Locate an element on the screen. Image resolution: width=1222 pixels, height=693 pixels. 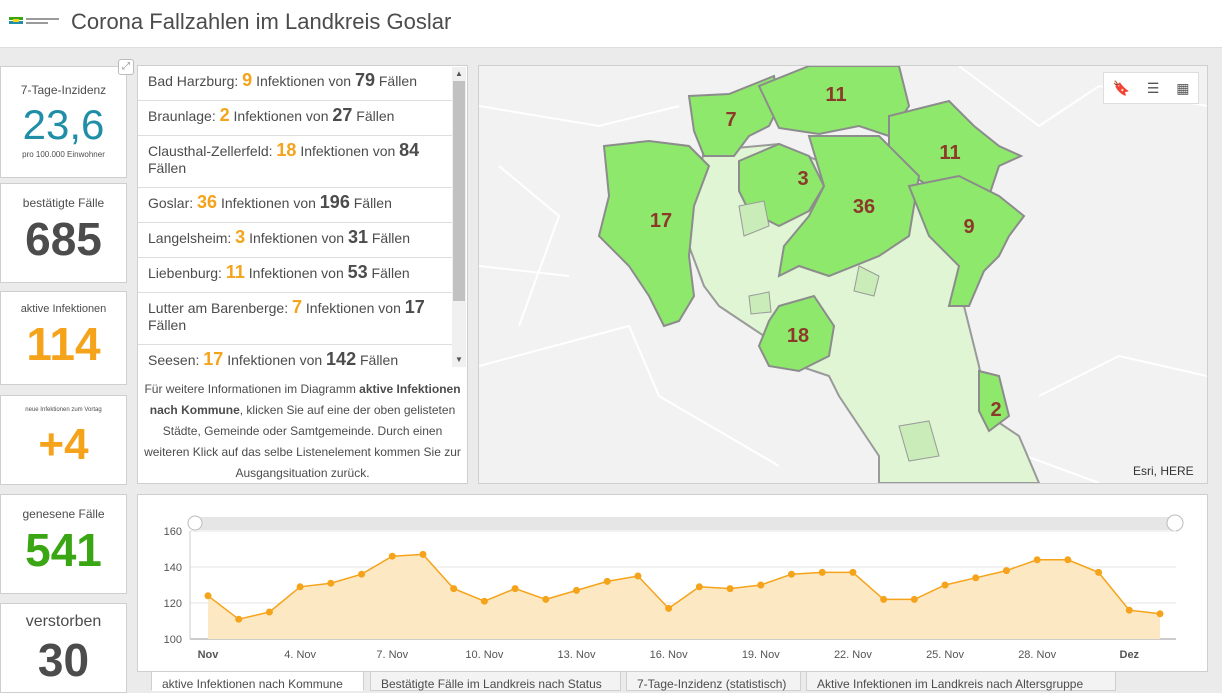
map-region-lutter is located at coordinates (734, 115).